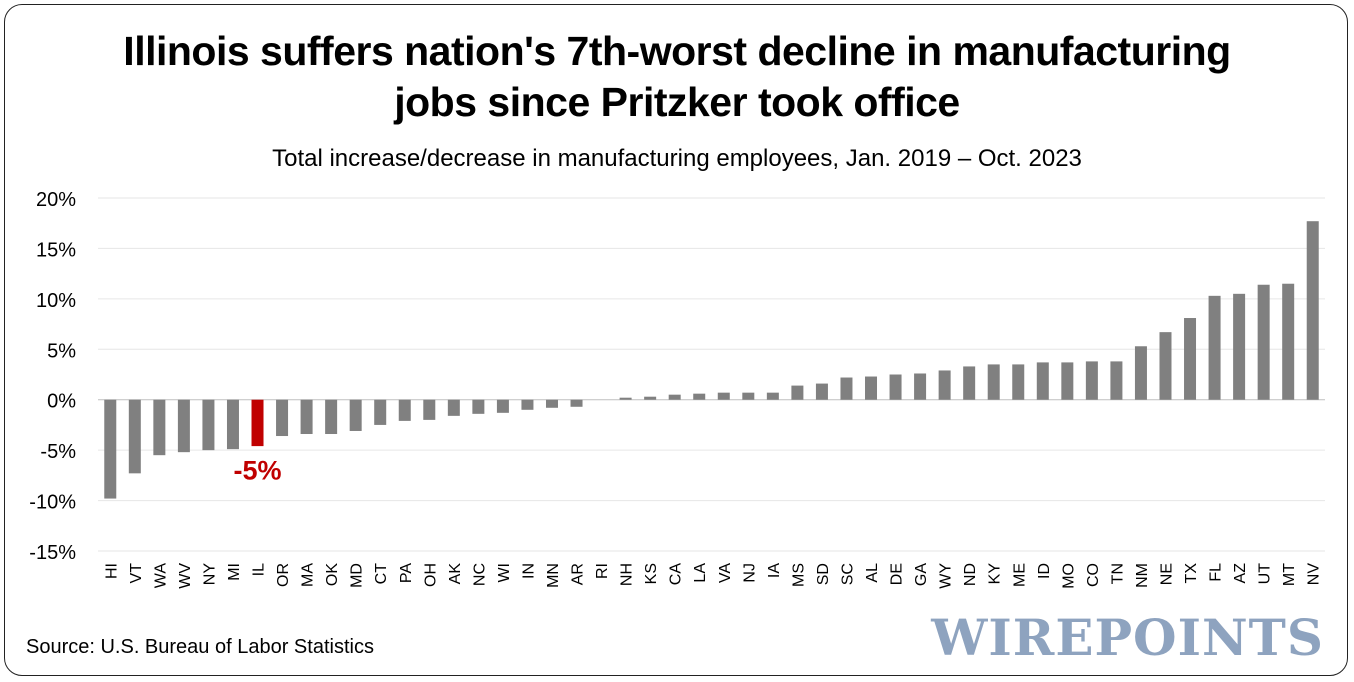 Image resolution: width=1354 pixels, height=682 pixels. Describe the element at coordinates (1289, 574) in the screenshot. I see `x-tick-label: MT` at that location.